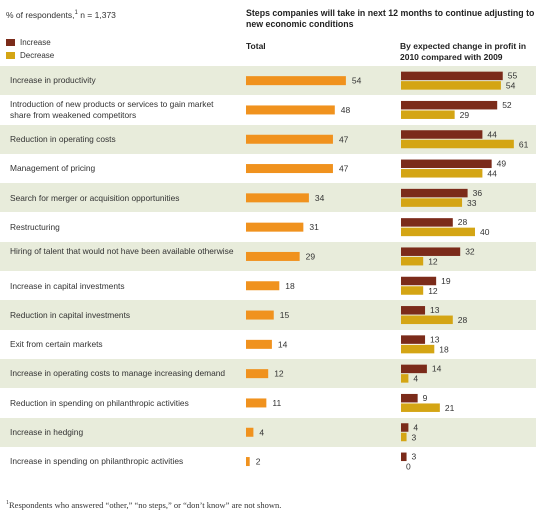 This screenshot has height=519, width=545. I want to click on increase-value-label: 3, so click(414, 457).